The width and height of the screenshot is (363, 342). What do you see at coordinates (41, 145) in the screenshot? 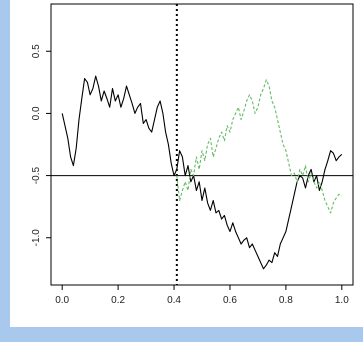
I see `y-axis: 0.5 0.0 -0.5 -1.0` at bounding box center [41, 145].